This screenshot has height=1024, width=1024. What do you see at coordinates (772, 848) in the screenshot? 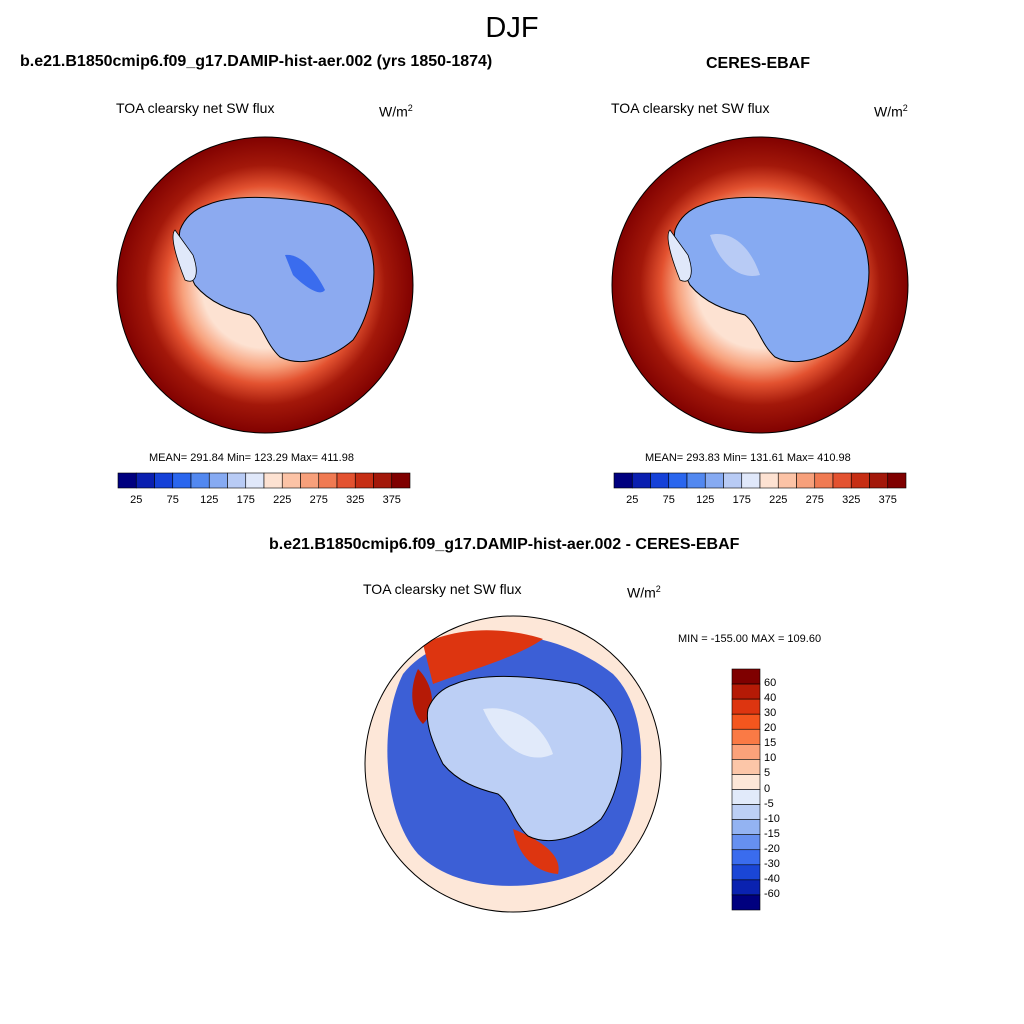
I see `colorbar-tick-label: -20` at bounding box center [772, 848].